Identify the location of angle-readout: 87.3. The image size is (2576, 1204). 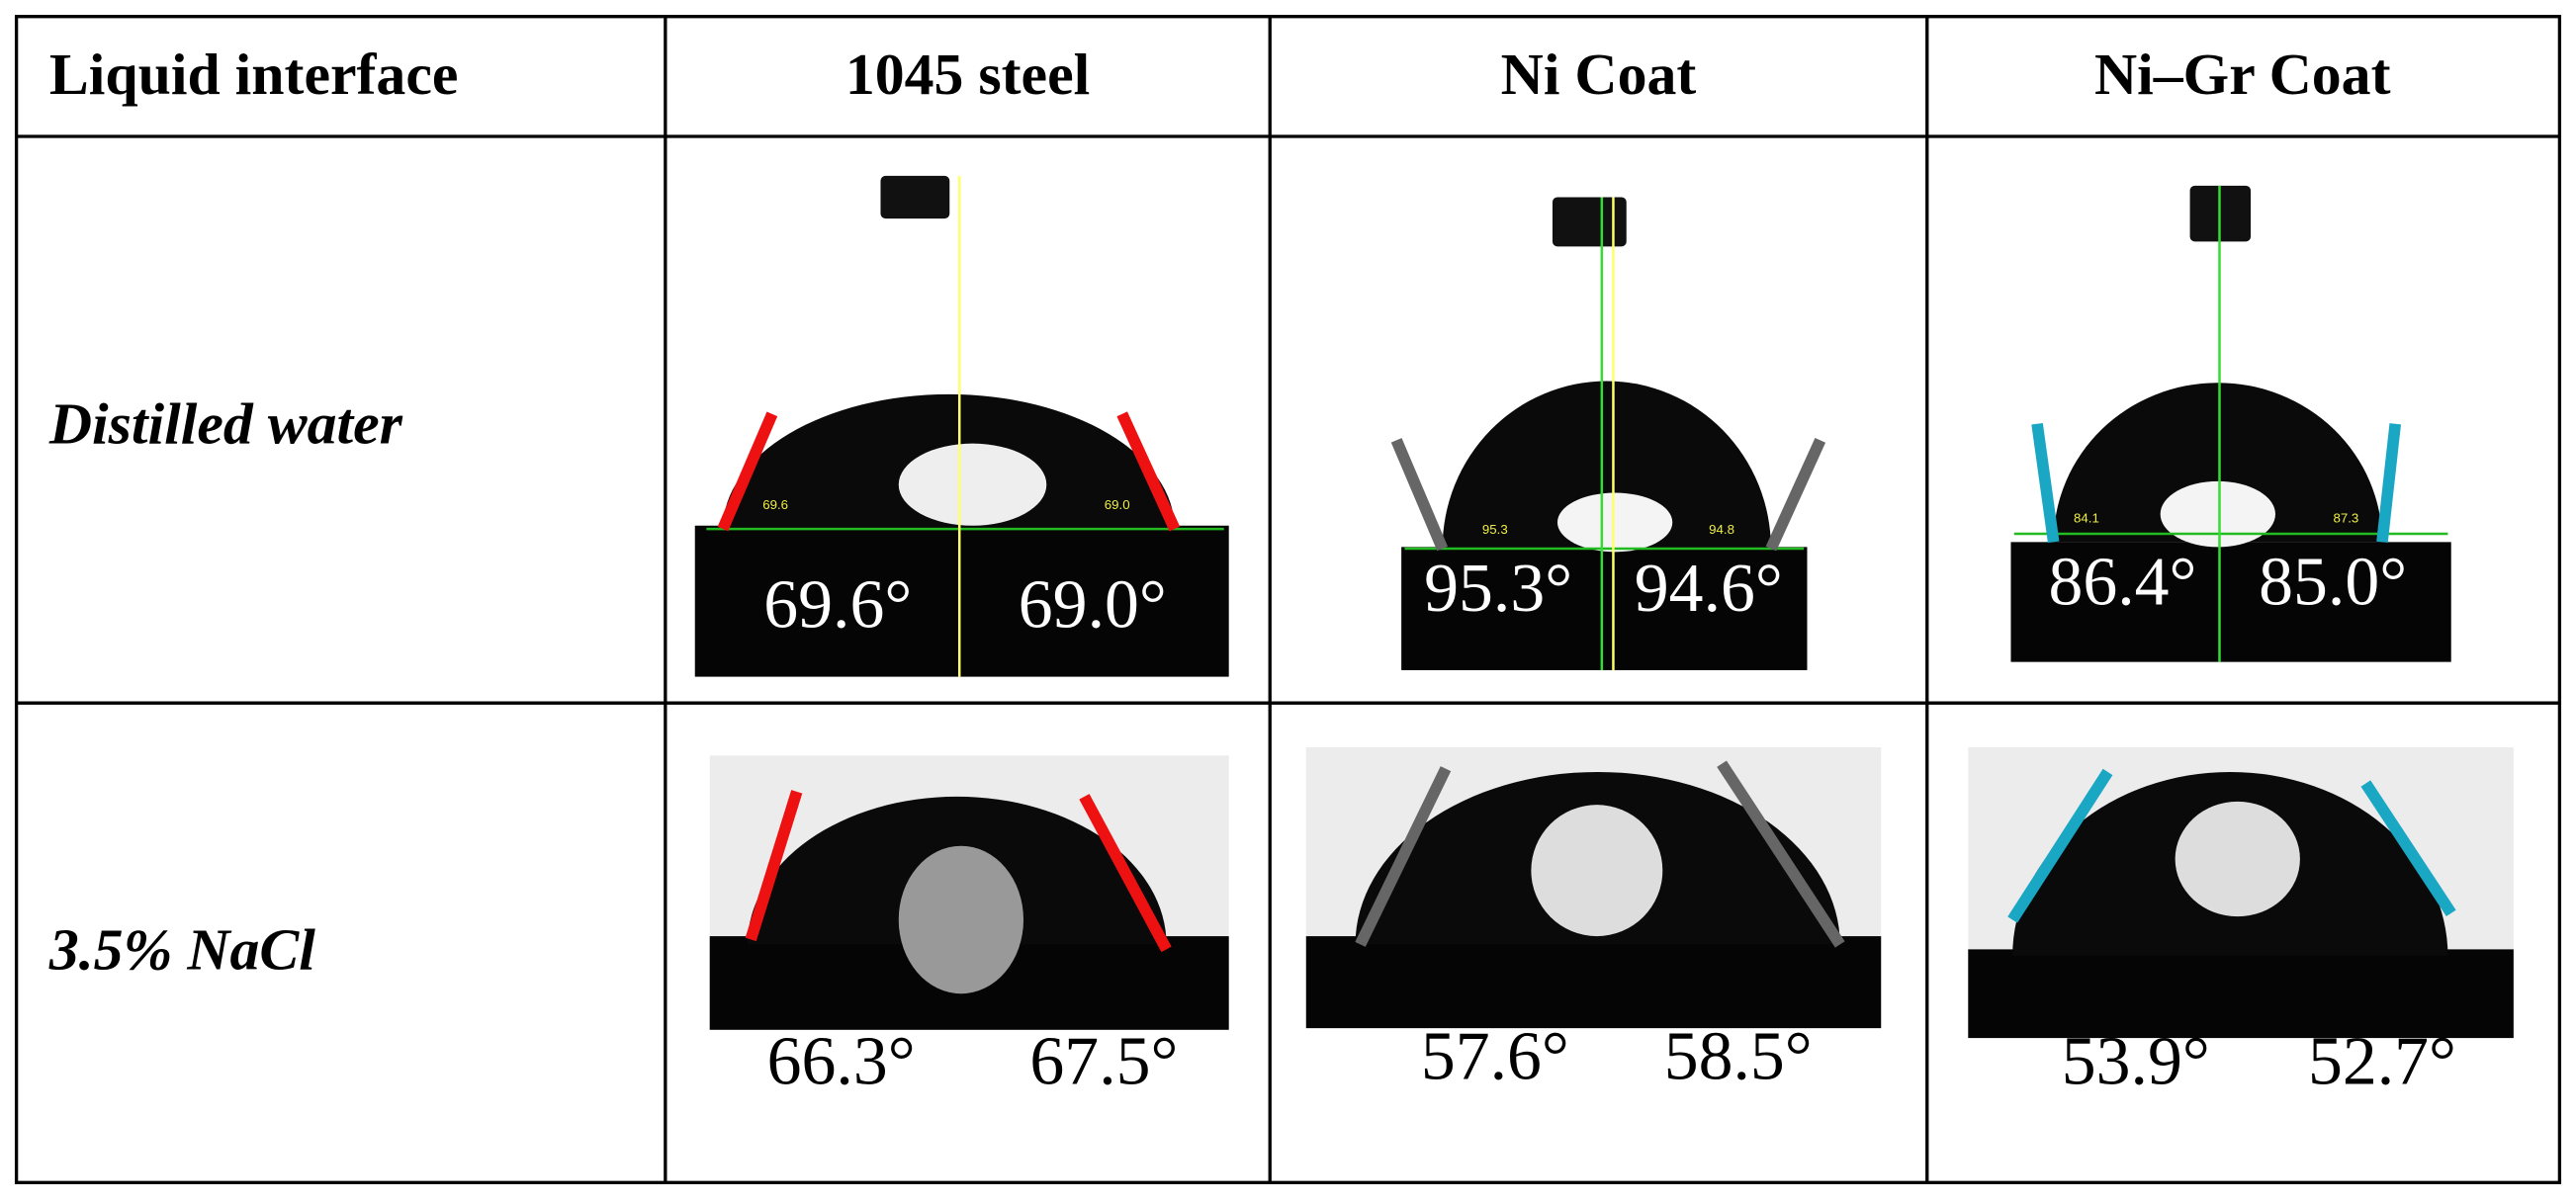
(2345, 518).